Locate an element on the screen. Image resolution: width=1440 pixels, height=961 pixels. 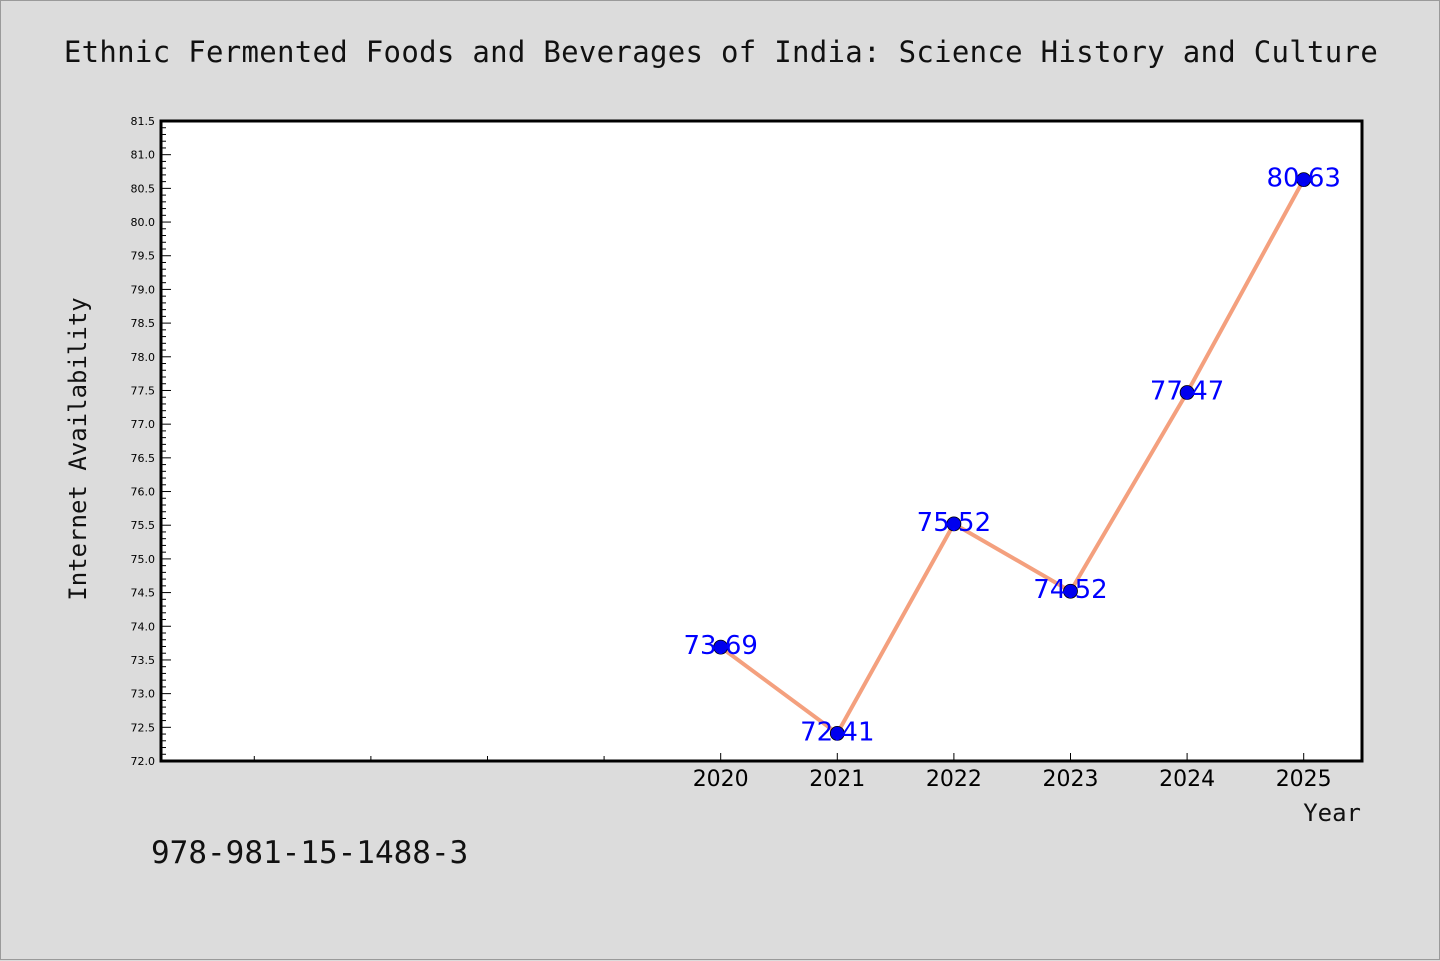
y-tick-label: 80.5 is located at coordinates (143, 188).